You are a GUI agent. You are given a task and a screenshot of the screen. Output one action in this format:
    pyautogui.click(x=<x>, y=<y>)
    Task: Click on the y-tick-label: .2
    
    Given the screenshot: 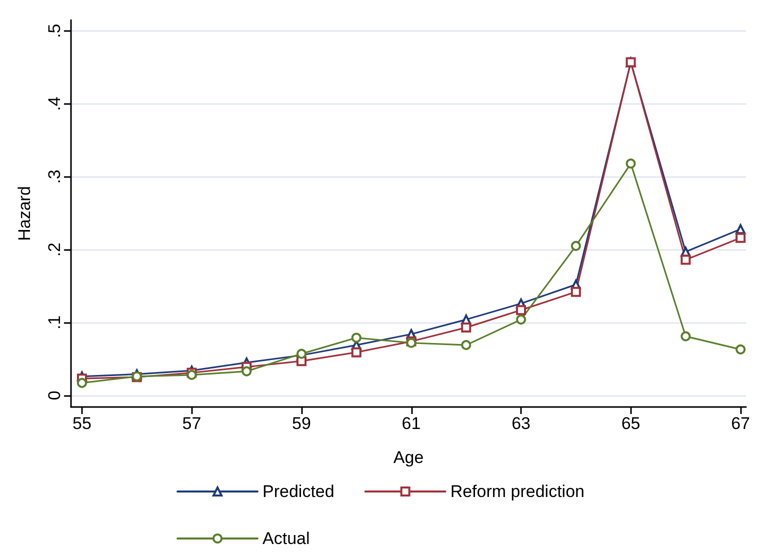 What is the action you would take?
    pyautogui.click(x=54, y=249)
    